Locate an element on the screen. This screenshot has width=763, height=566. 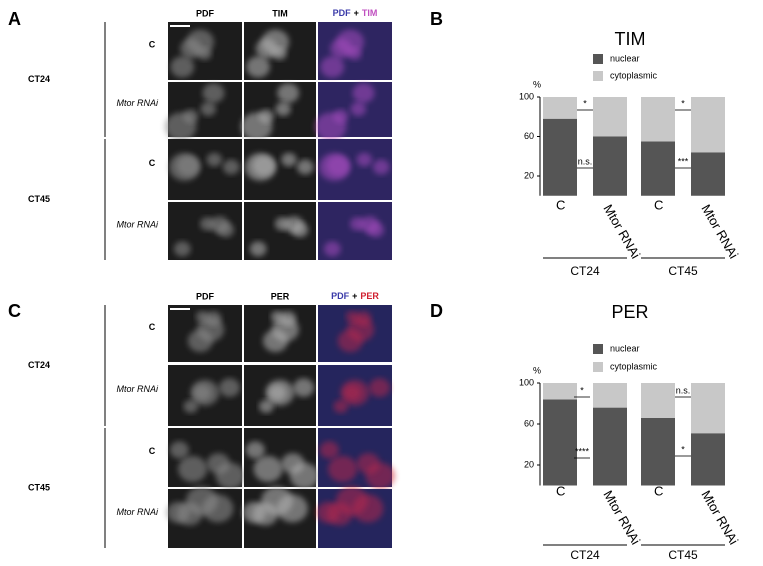
chart-title: PER is located at coordinates (629, 312).